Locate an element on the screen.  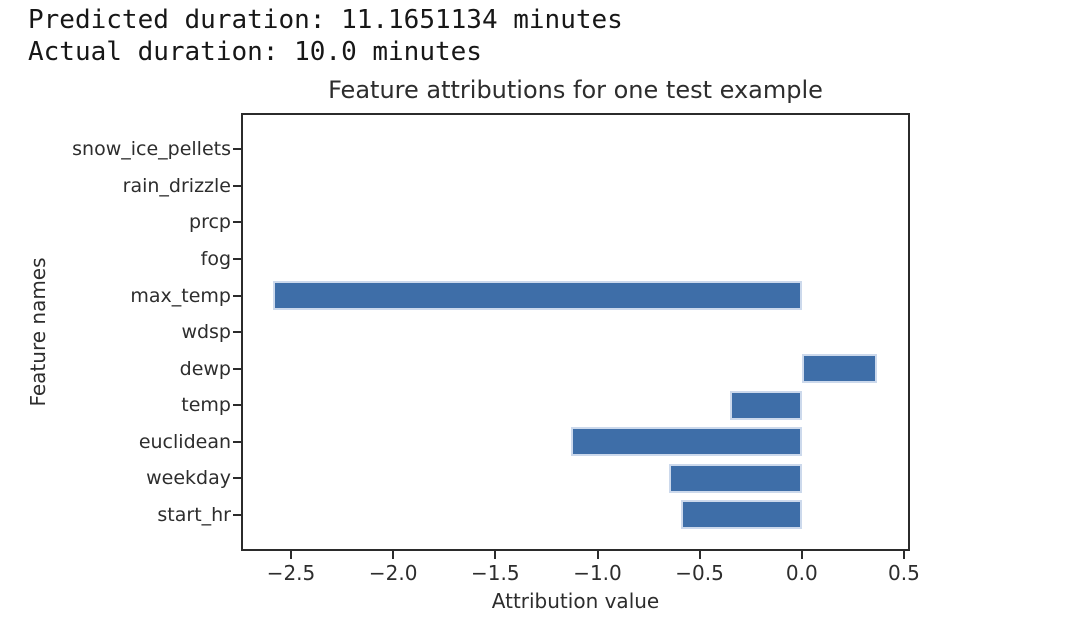
x-tick-label-−2.0: −2.0 is located at coordinates (393, 573).